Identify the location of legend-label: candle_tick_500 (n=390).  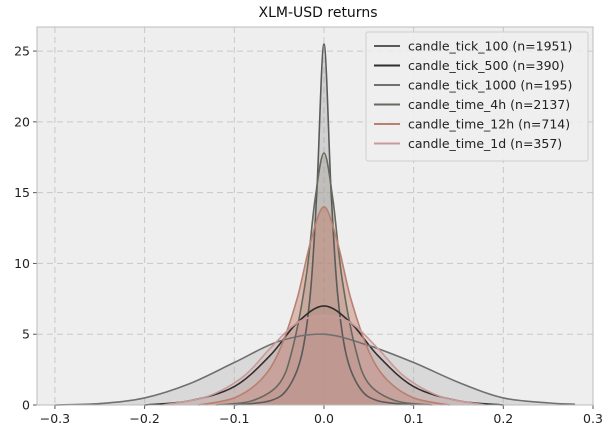
(486, 65).